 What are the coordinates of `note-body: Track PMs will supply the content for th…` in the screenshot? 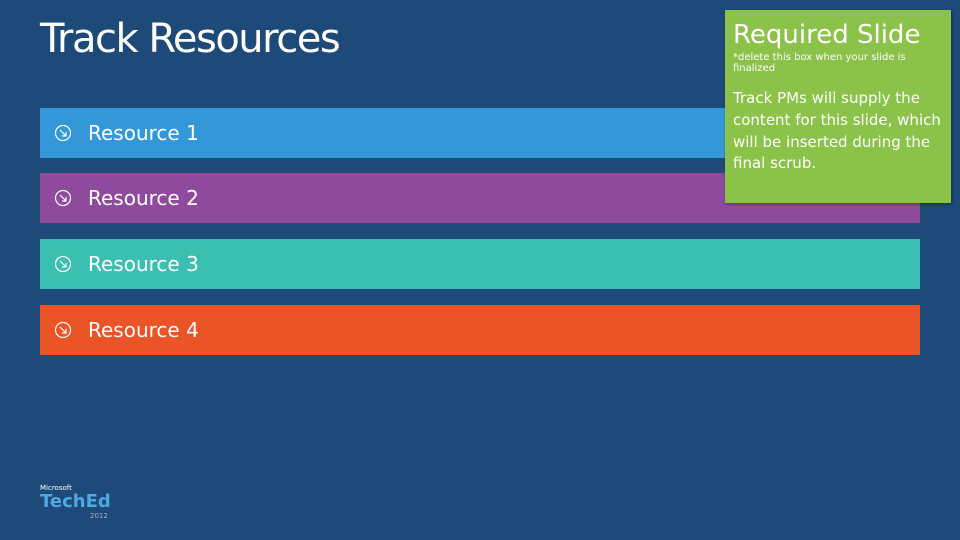 It's located at (837, 131).